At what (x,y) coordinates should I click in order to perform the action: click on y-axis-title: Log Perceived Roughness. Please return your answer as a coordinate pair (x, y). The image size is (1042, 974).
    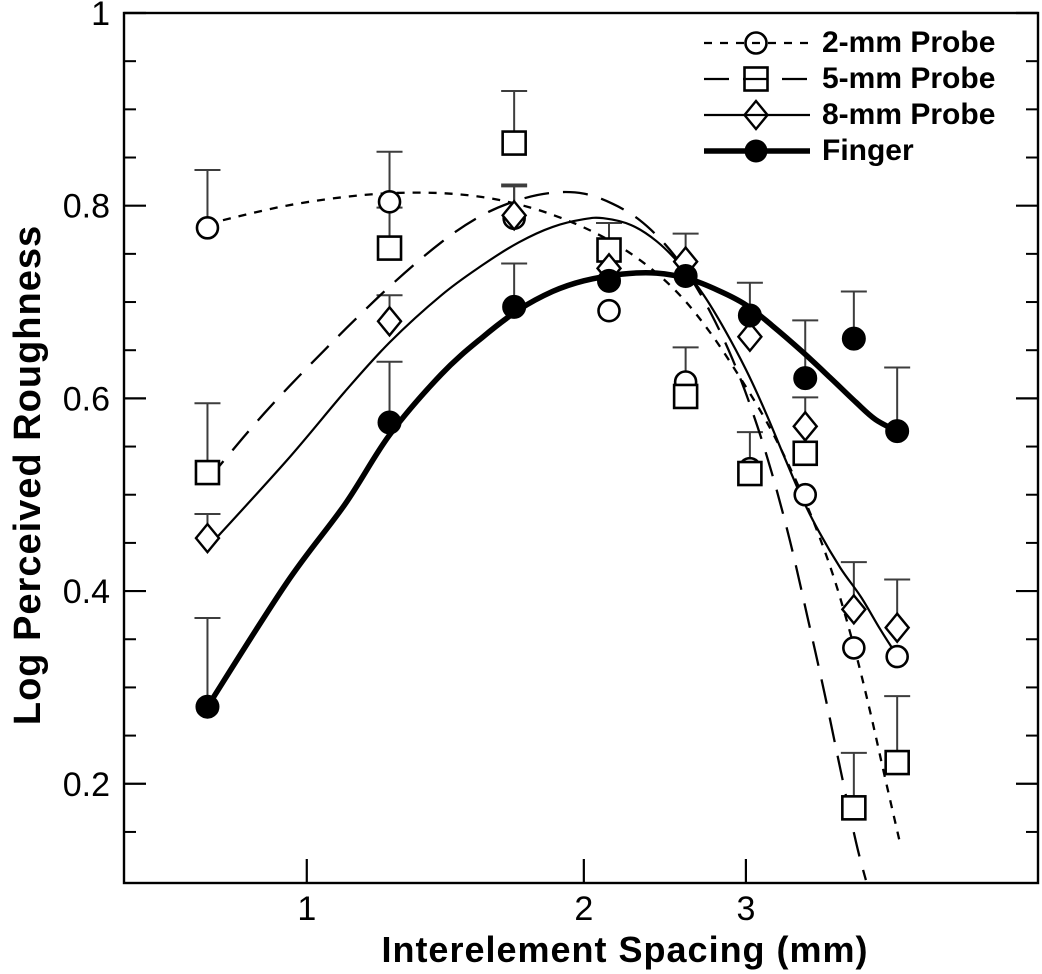
    Looking at the image, I should click on (28, 475).